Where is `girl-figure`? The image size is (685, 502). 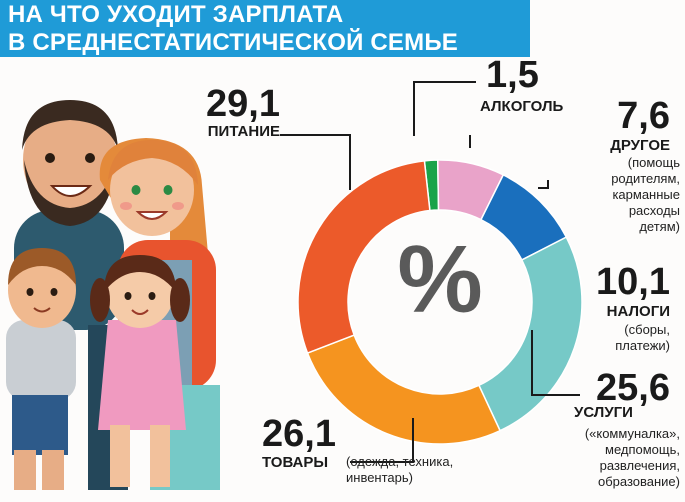 girl-figure is located at coordinates (140, 371).